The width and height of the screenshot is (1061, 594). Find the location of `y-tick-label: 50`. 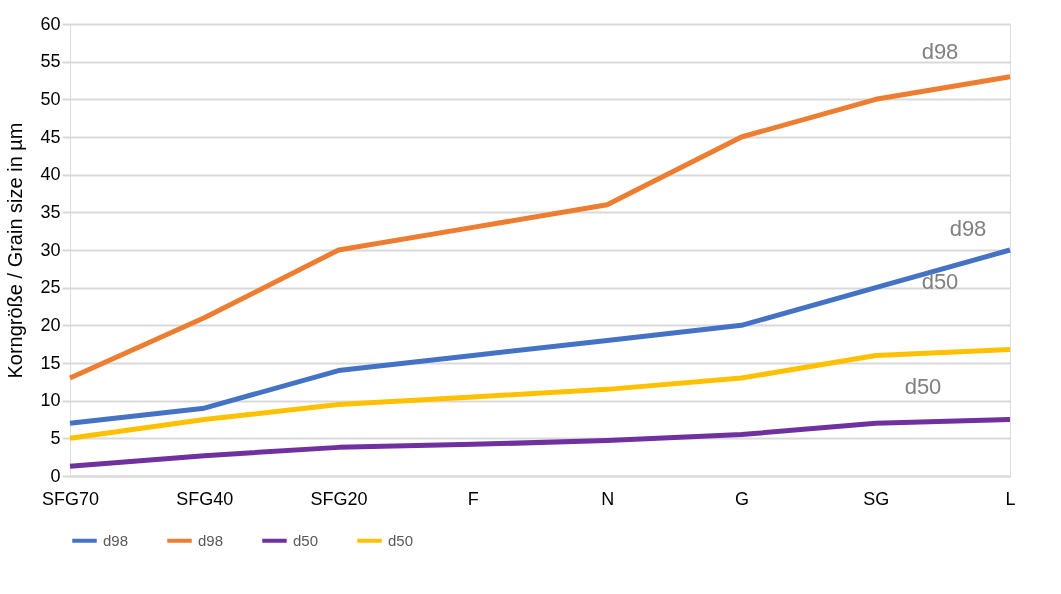

y-tick-label: 50 is located at coordinates (50, 98).